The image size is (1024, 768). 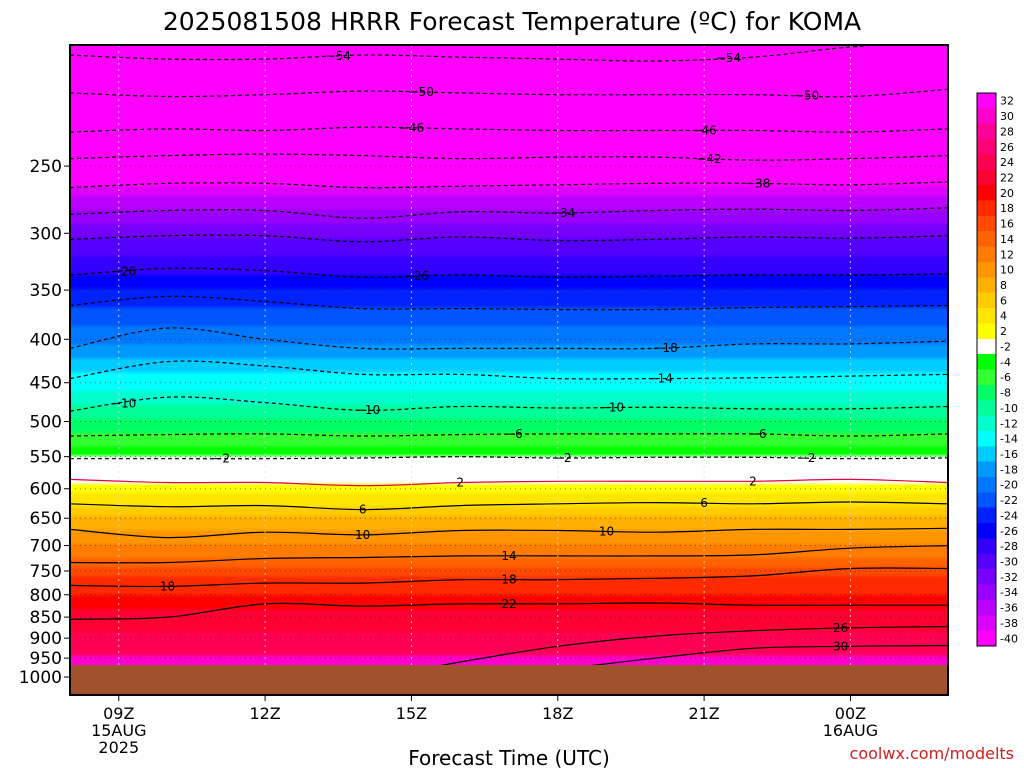 I want to click on colorbar-label: 8, so click(x=1003, y=285).